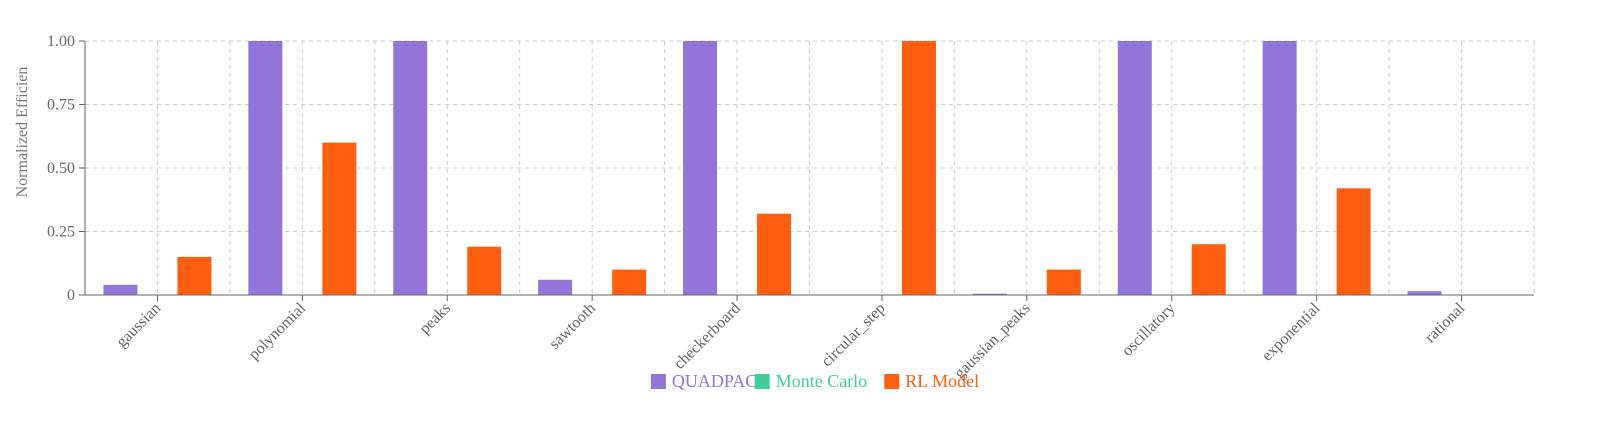 This screenshot has height=433, width=1600. I want to click on legend-label: RL Model, so click(942, 381).